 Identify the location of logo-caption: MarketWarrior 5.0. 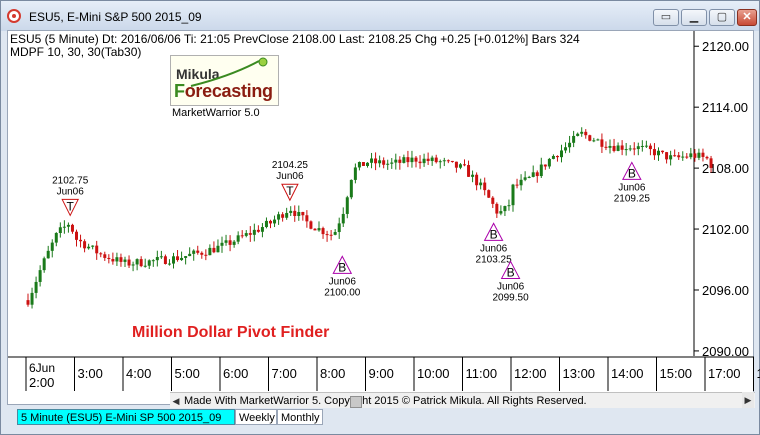
(216, 113).